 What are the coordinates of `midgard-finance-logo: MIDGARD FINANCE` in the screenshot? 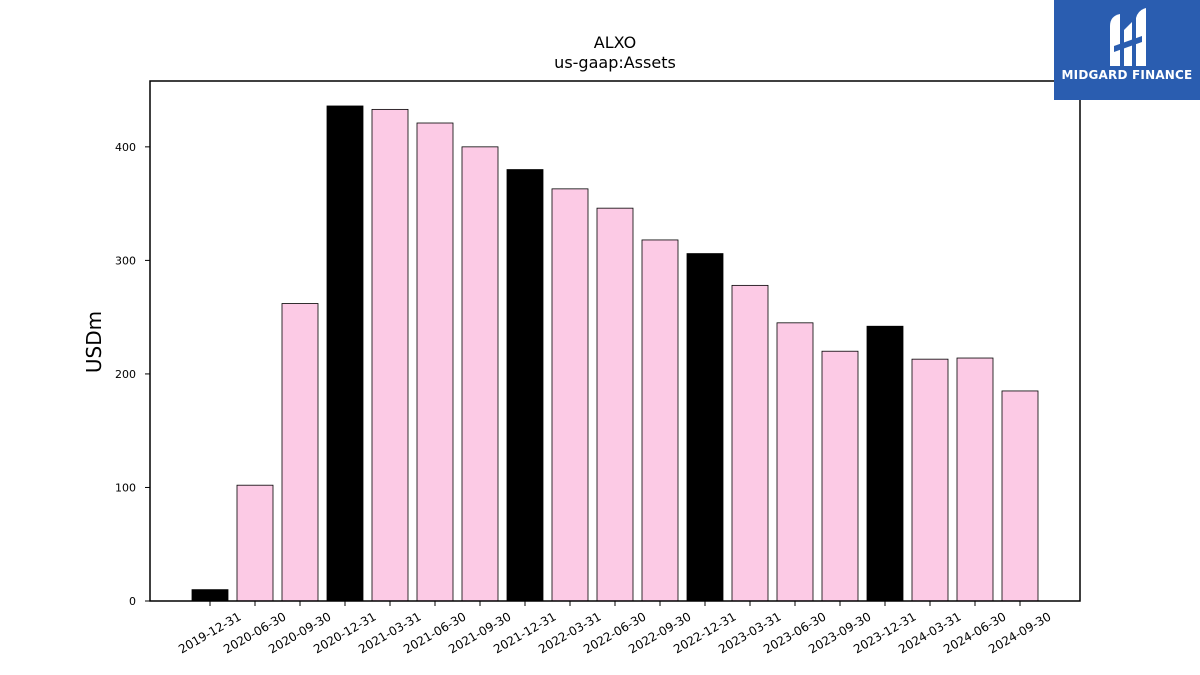 It's located at (1127, 50).